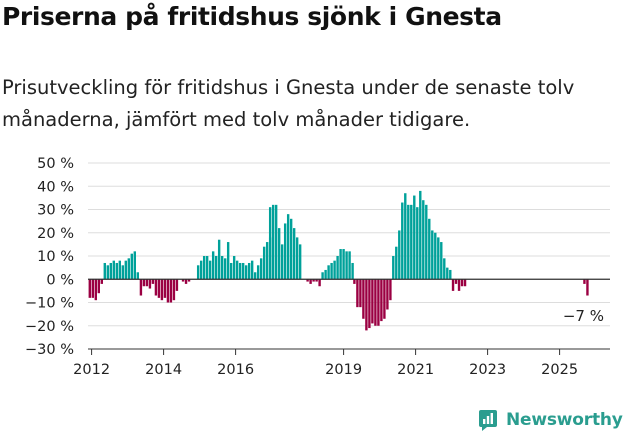 This screenshot has width=631, height=439. What do you see at coordinates (60, 280) in the screenshot?
I see `y-tick-label: 0 %` at bounding box center [60, 280].